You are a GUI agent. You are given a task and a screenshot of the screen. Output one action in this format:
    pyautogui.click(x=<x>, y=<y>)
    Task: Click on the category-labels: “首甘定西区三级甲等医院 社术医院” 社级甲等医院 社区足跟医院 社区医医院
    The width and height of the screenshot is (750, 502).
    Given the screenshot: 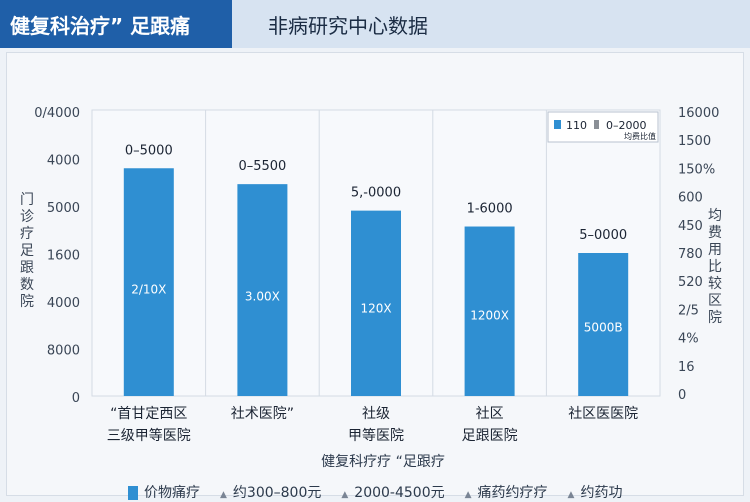 What is the action you would take?
    pyautogui.click(x=372, y=425)
    